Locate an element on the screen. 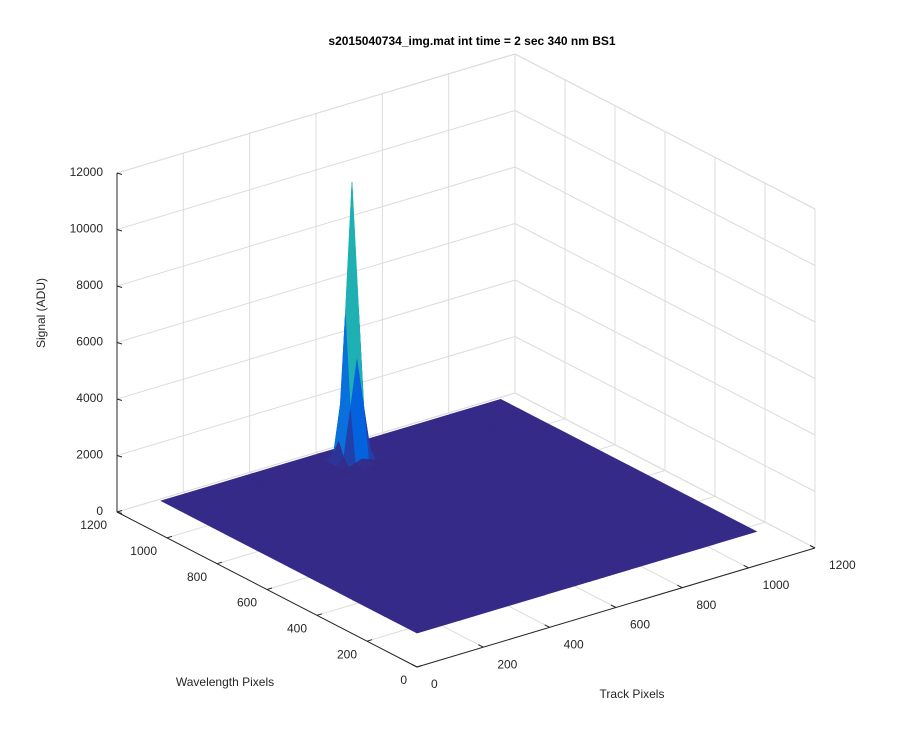  y-axis-label: Wavelength Pixels is located at coordinates (225, 682).